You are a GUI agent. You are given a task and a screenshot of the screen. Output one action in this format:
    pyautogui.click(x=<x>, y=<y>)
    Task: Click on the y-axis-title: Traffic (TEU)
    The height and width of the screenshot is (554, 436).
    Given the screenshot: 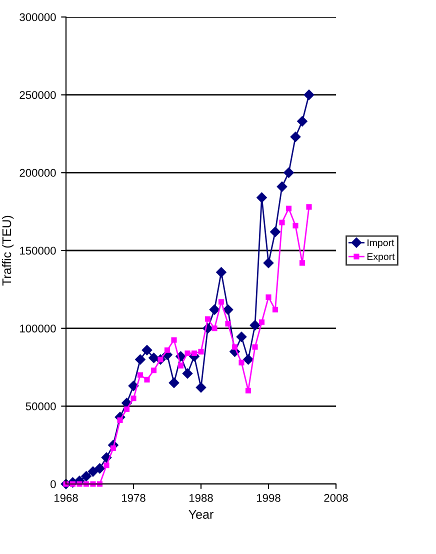 What is the action you would take?
    pyautogui.click(x=8, y=251)
    